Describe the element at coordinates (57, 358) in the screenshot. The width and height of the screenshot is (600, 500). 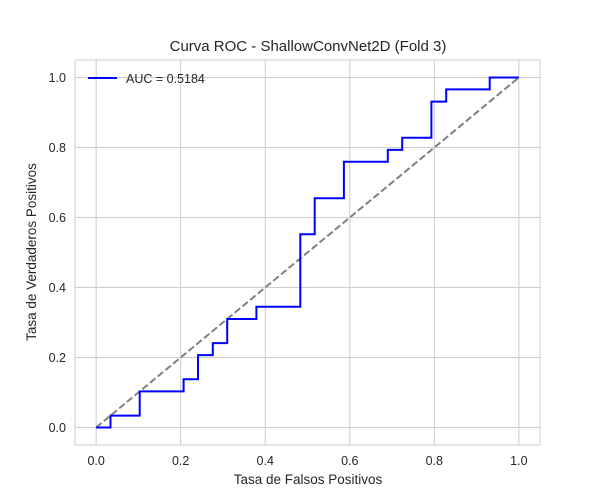
I see `y-tick-label: 0.2` at that location.